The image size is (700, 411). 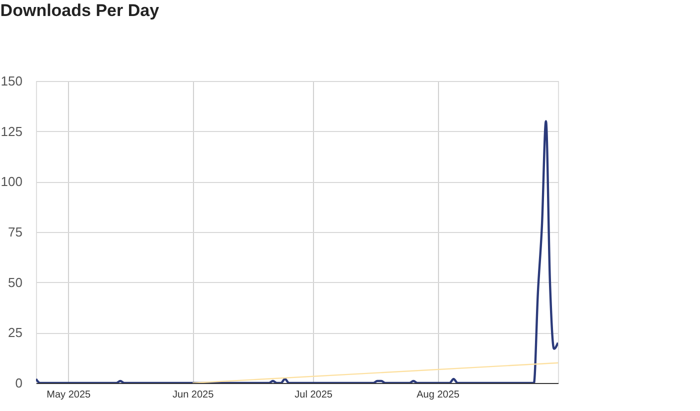 I want to click on y-tick-label: 25, so click(x=15, y=332).